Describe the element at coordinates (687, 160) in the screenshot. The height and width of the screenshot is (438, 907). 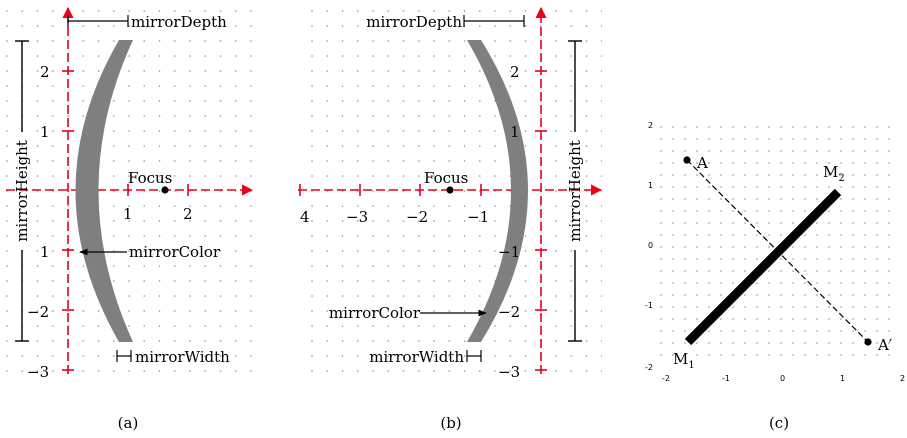
I see `panel-c-point-a` at that location.